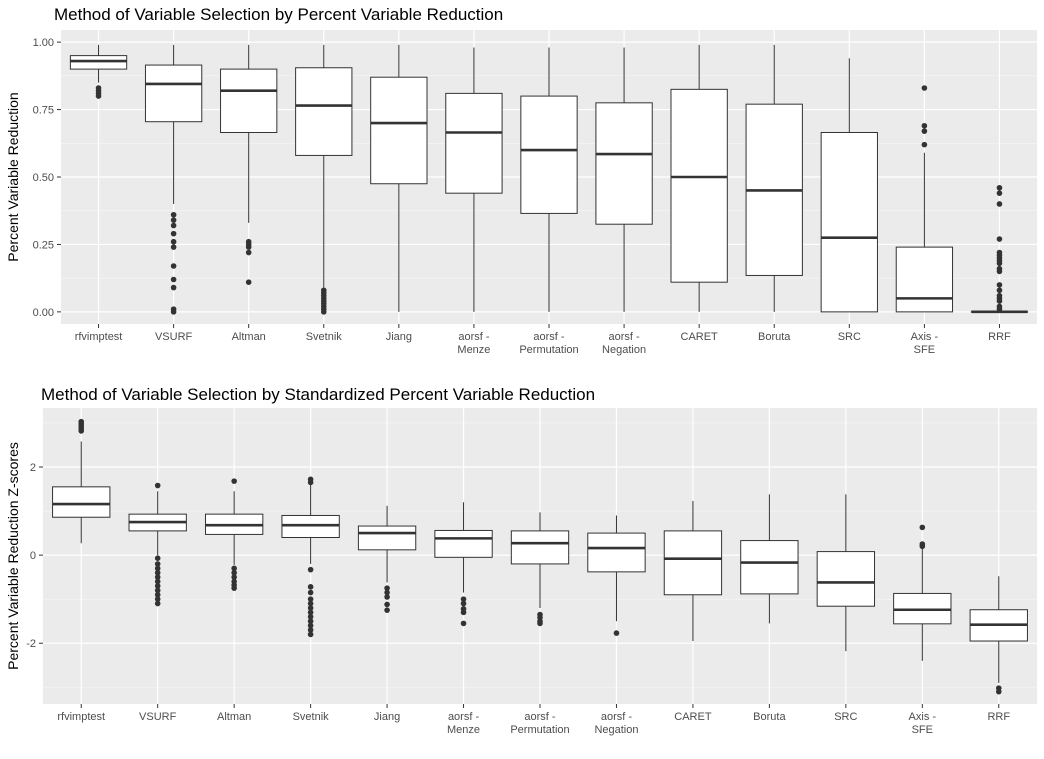  I want to click on chart-2-x-tick-label: rfvimptest, so click(81, 717).